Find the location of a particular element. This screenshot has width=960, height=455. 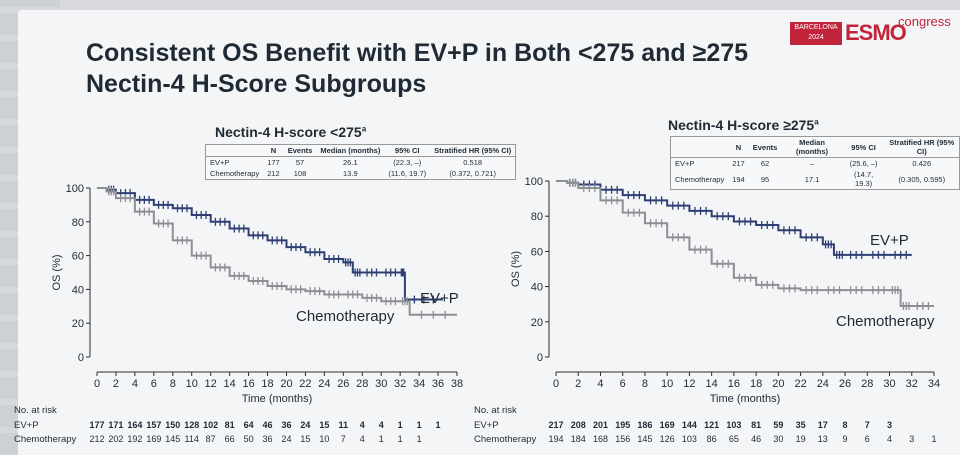

panel-1-at-risk-title: No. at risk is located at coordinates (35, 410).